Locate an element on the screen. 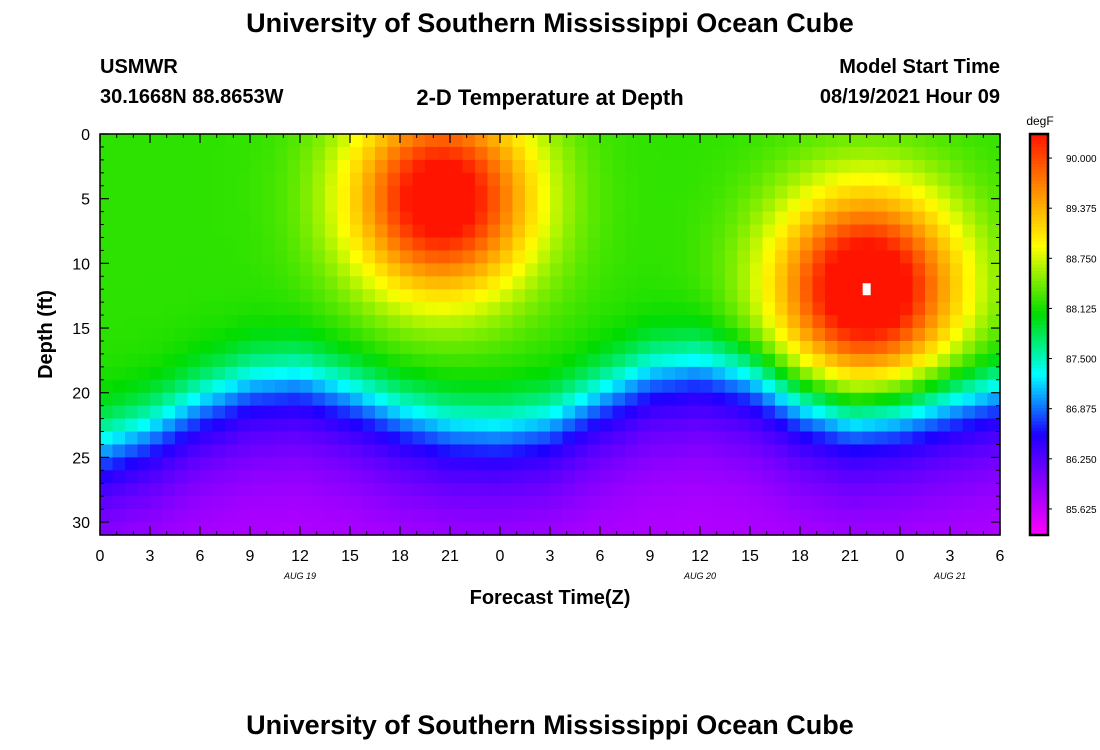  colorbar is located at coordinates (1039, 335).